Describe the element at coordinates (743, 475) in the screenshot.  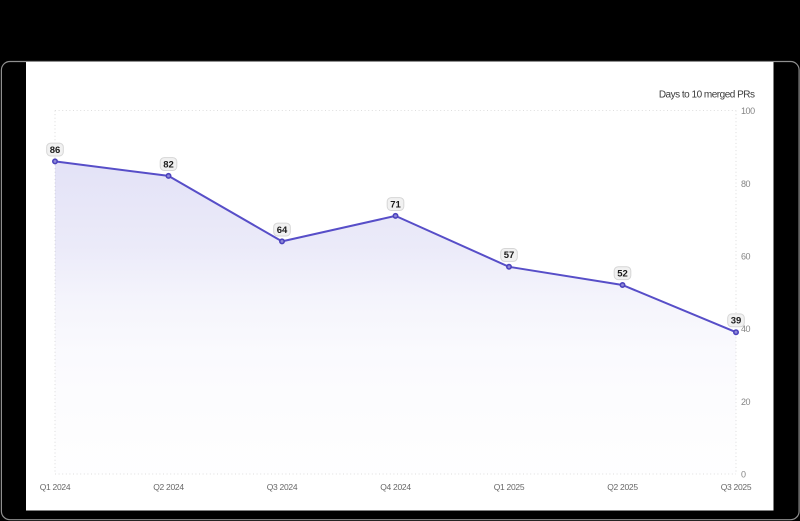
I see `svg-text: 0` at that location.